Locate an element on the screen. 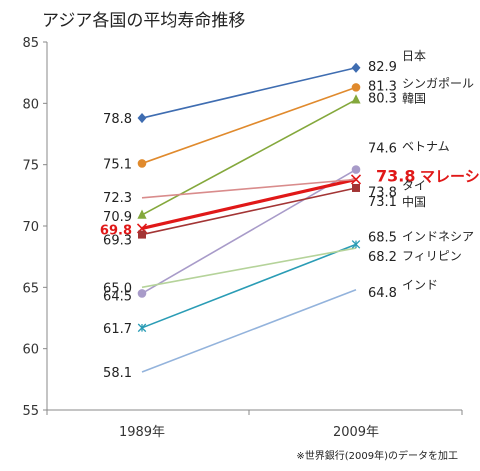 The image size is (480, 471). data-label: 64.5 is located at coordinates (117, 296).